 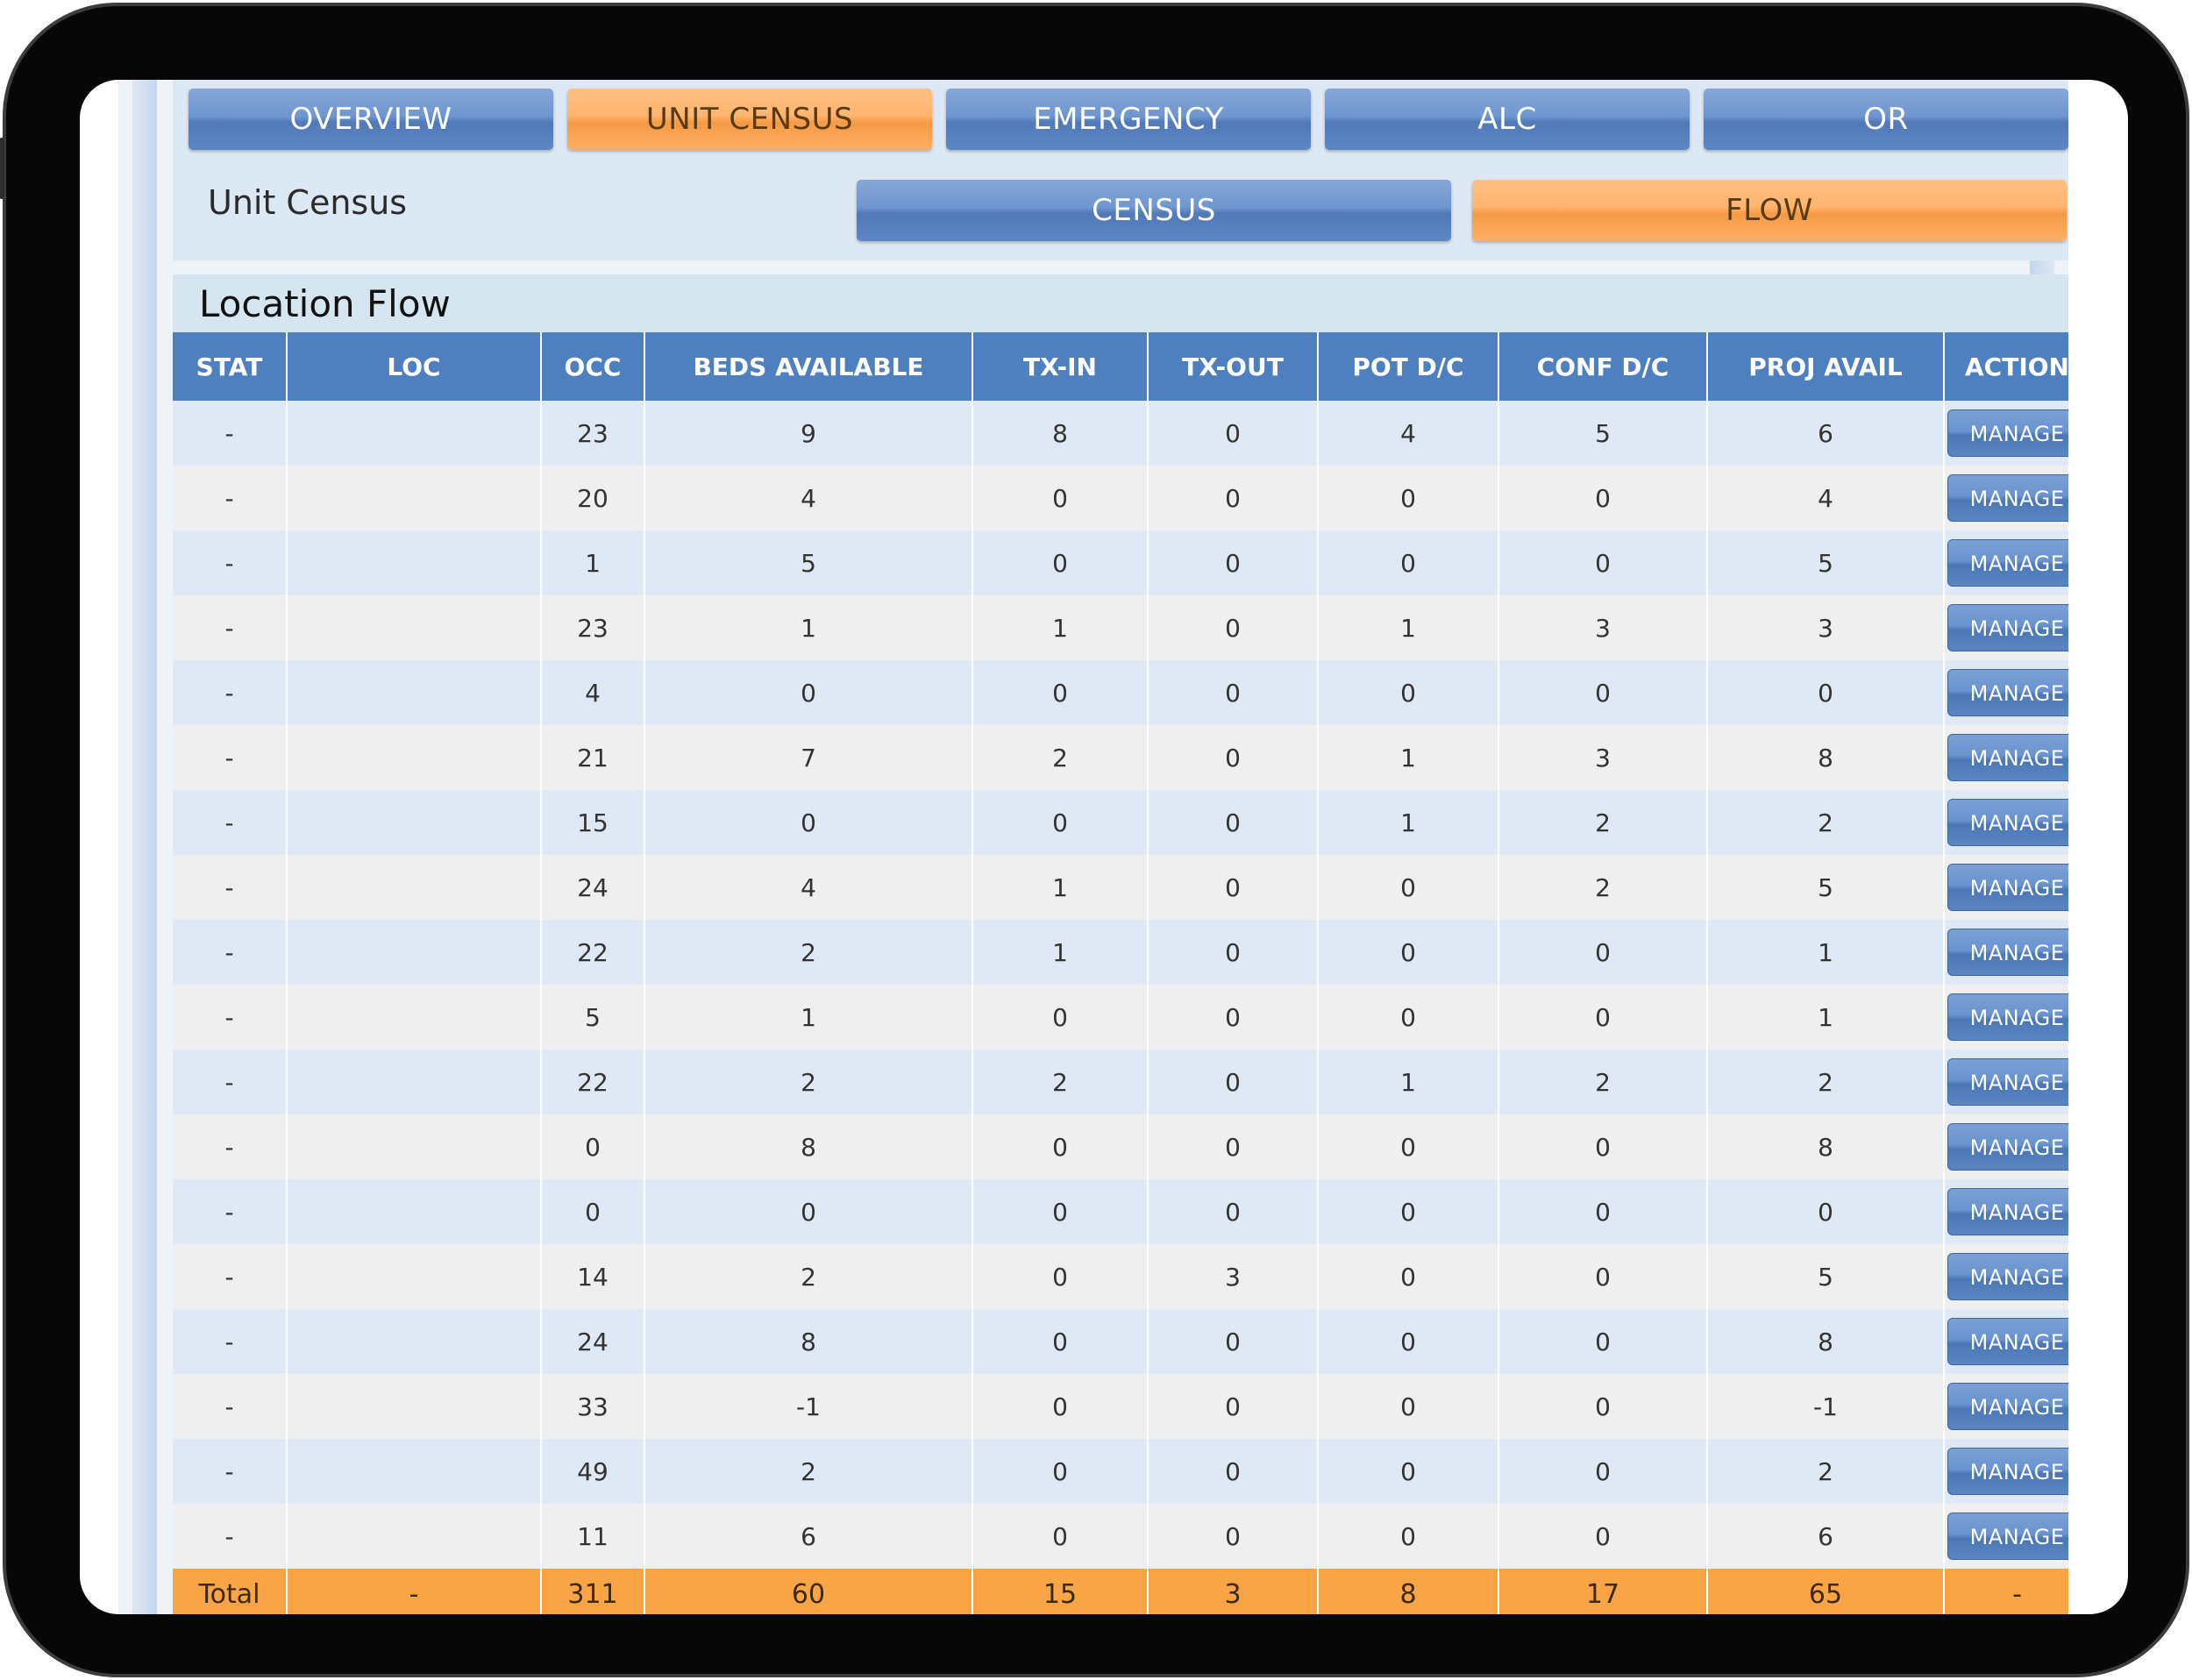 I want to click on subtab-census: CENSUS, so click(x=1154, y=210).